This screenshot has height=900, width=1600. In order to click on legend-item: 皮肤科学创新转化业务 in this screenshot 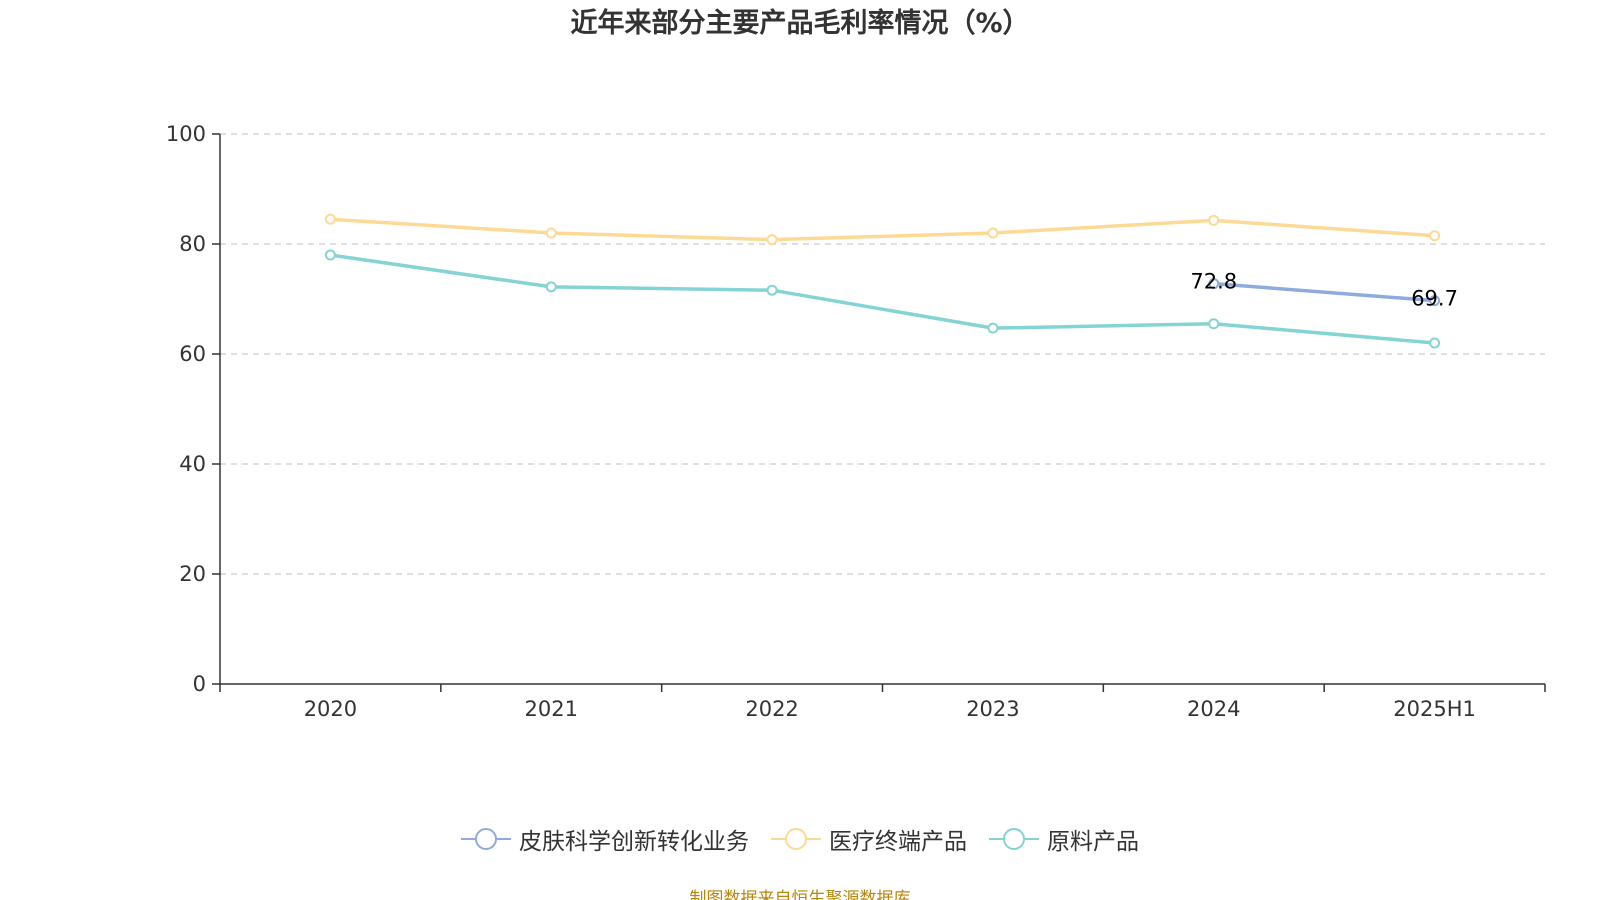, I will do `click(605, 839)`.